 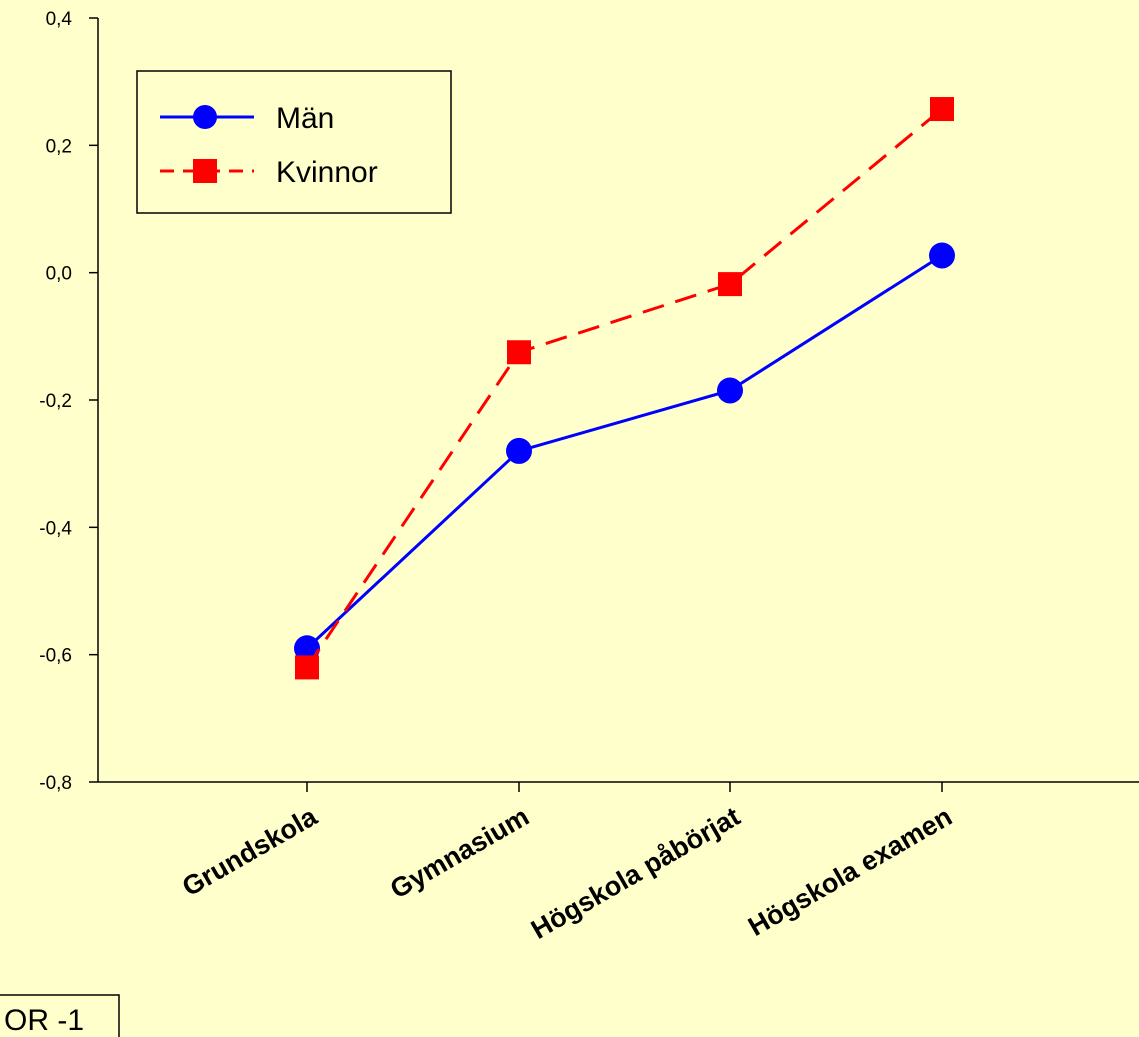 I want to click on legend: Män Kvinnor, so click(x=294, y=142).